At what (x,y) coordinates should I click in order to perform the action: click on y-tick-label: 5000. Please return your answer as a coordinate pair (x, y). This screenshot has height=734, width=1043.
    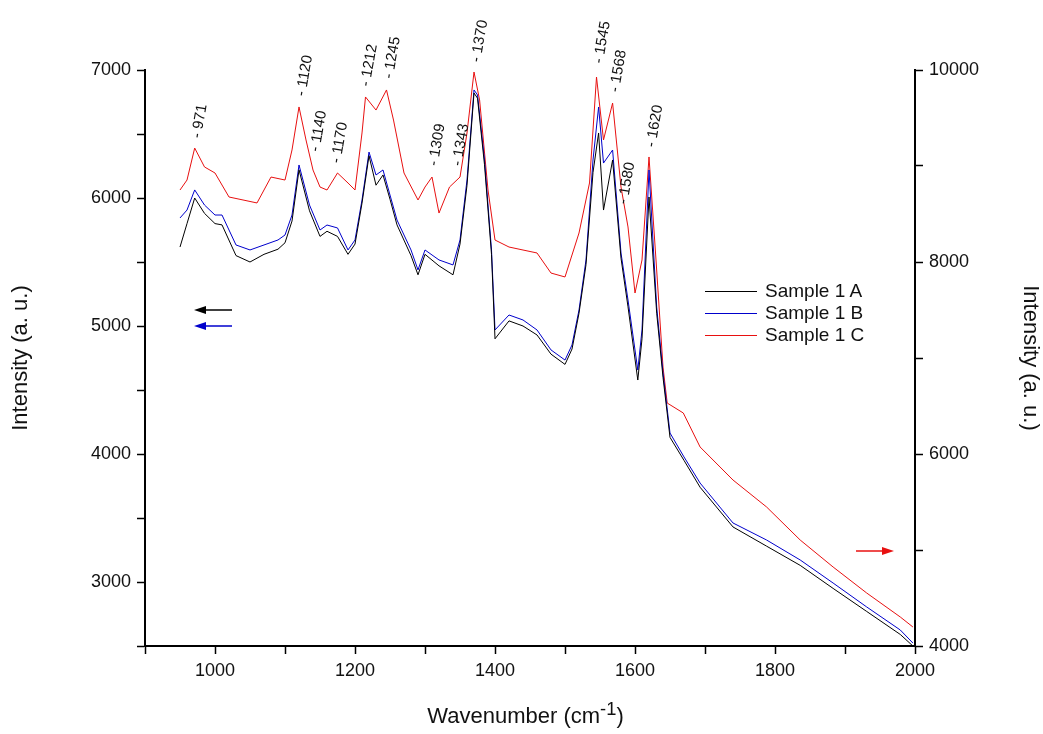
    Looking at the image, I should click on (110, 324).